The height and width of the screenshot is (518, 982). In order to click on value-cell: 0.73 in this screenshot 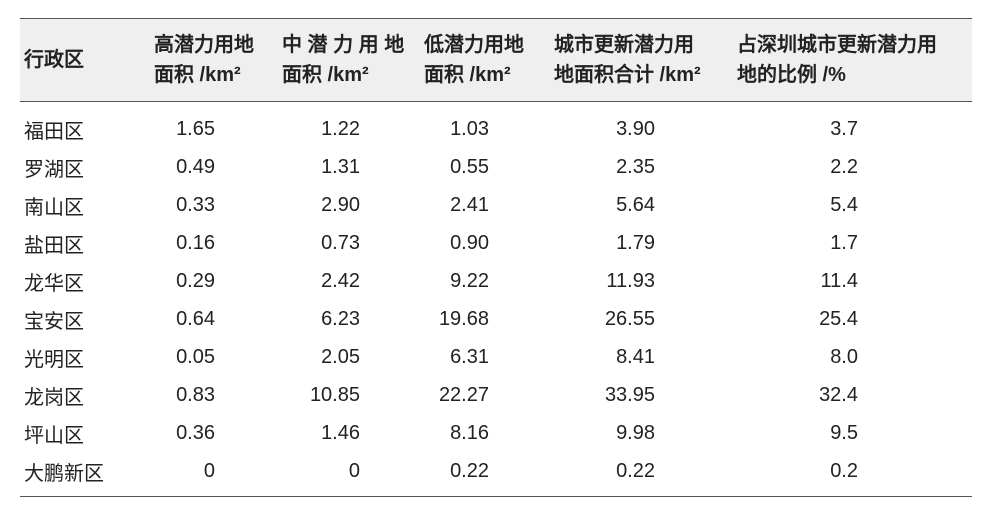, I will do `click(340, 242)`.